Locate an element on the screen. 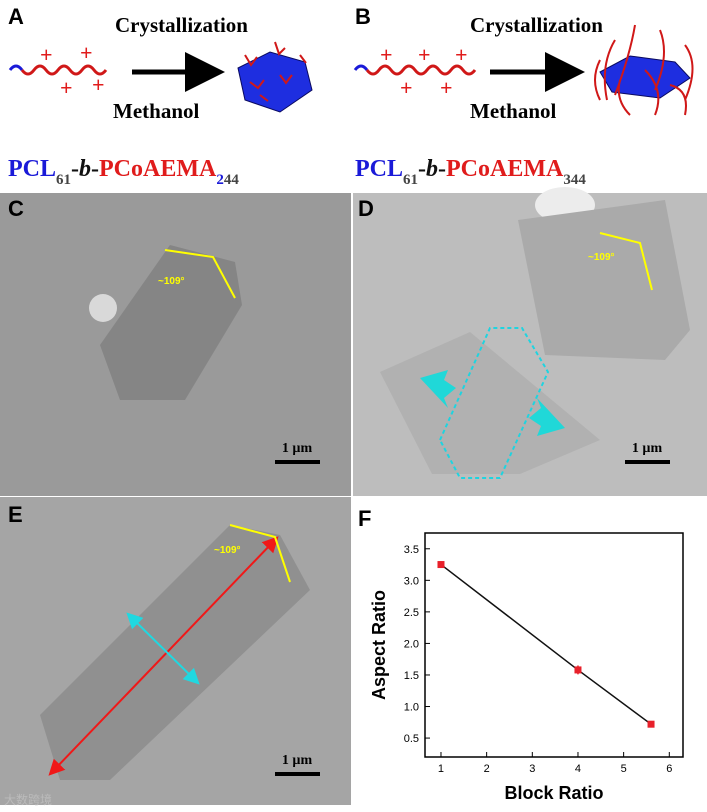 The width and height of the screenshot is (707, 812). polymer-part: 344 is located at coordinates (574, 180).